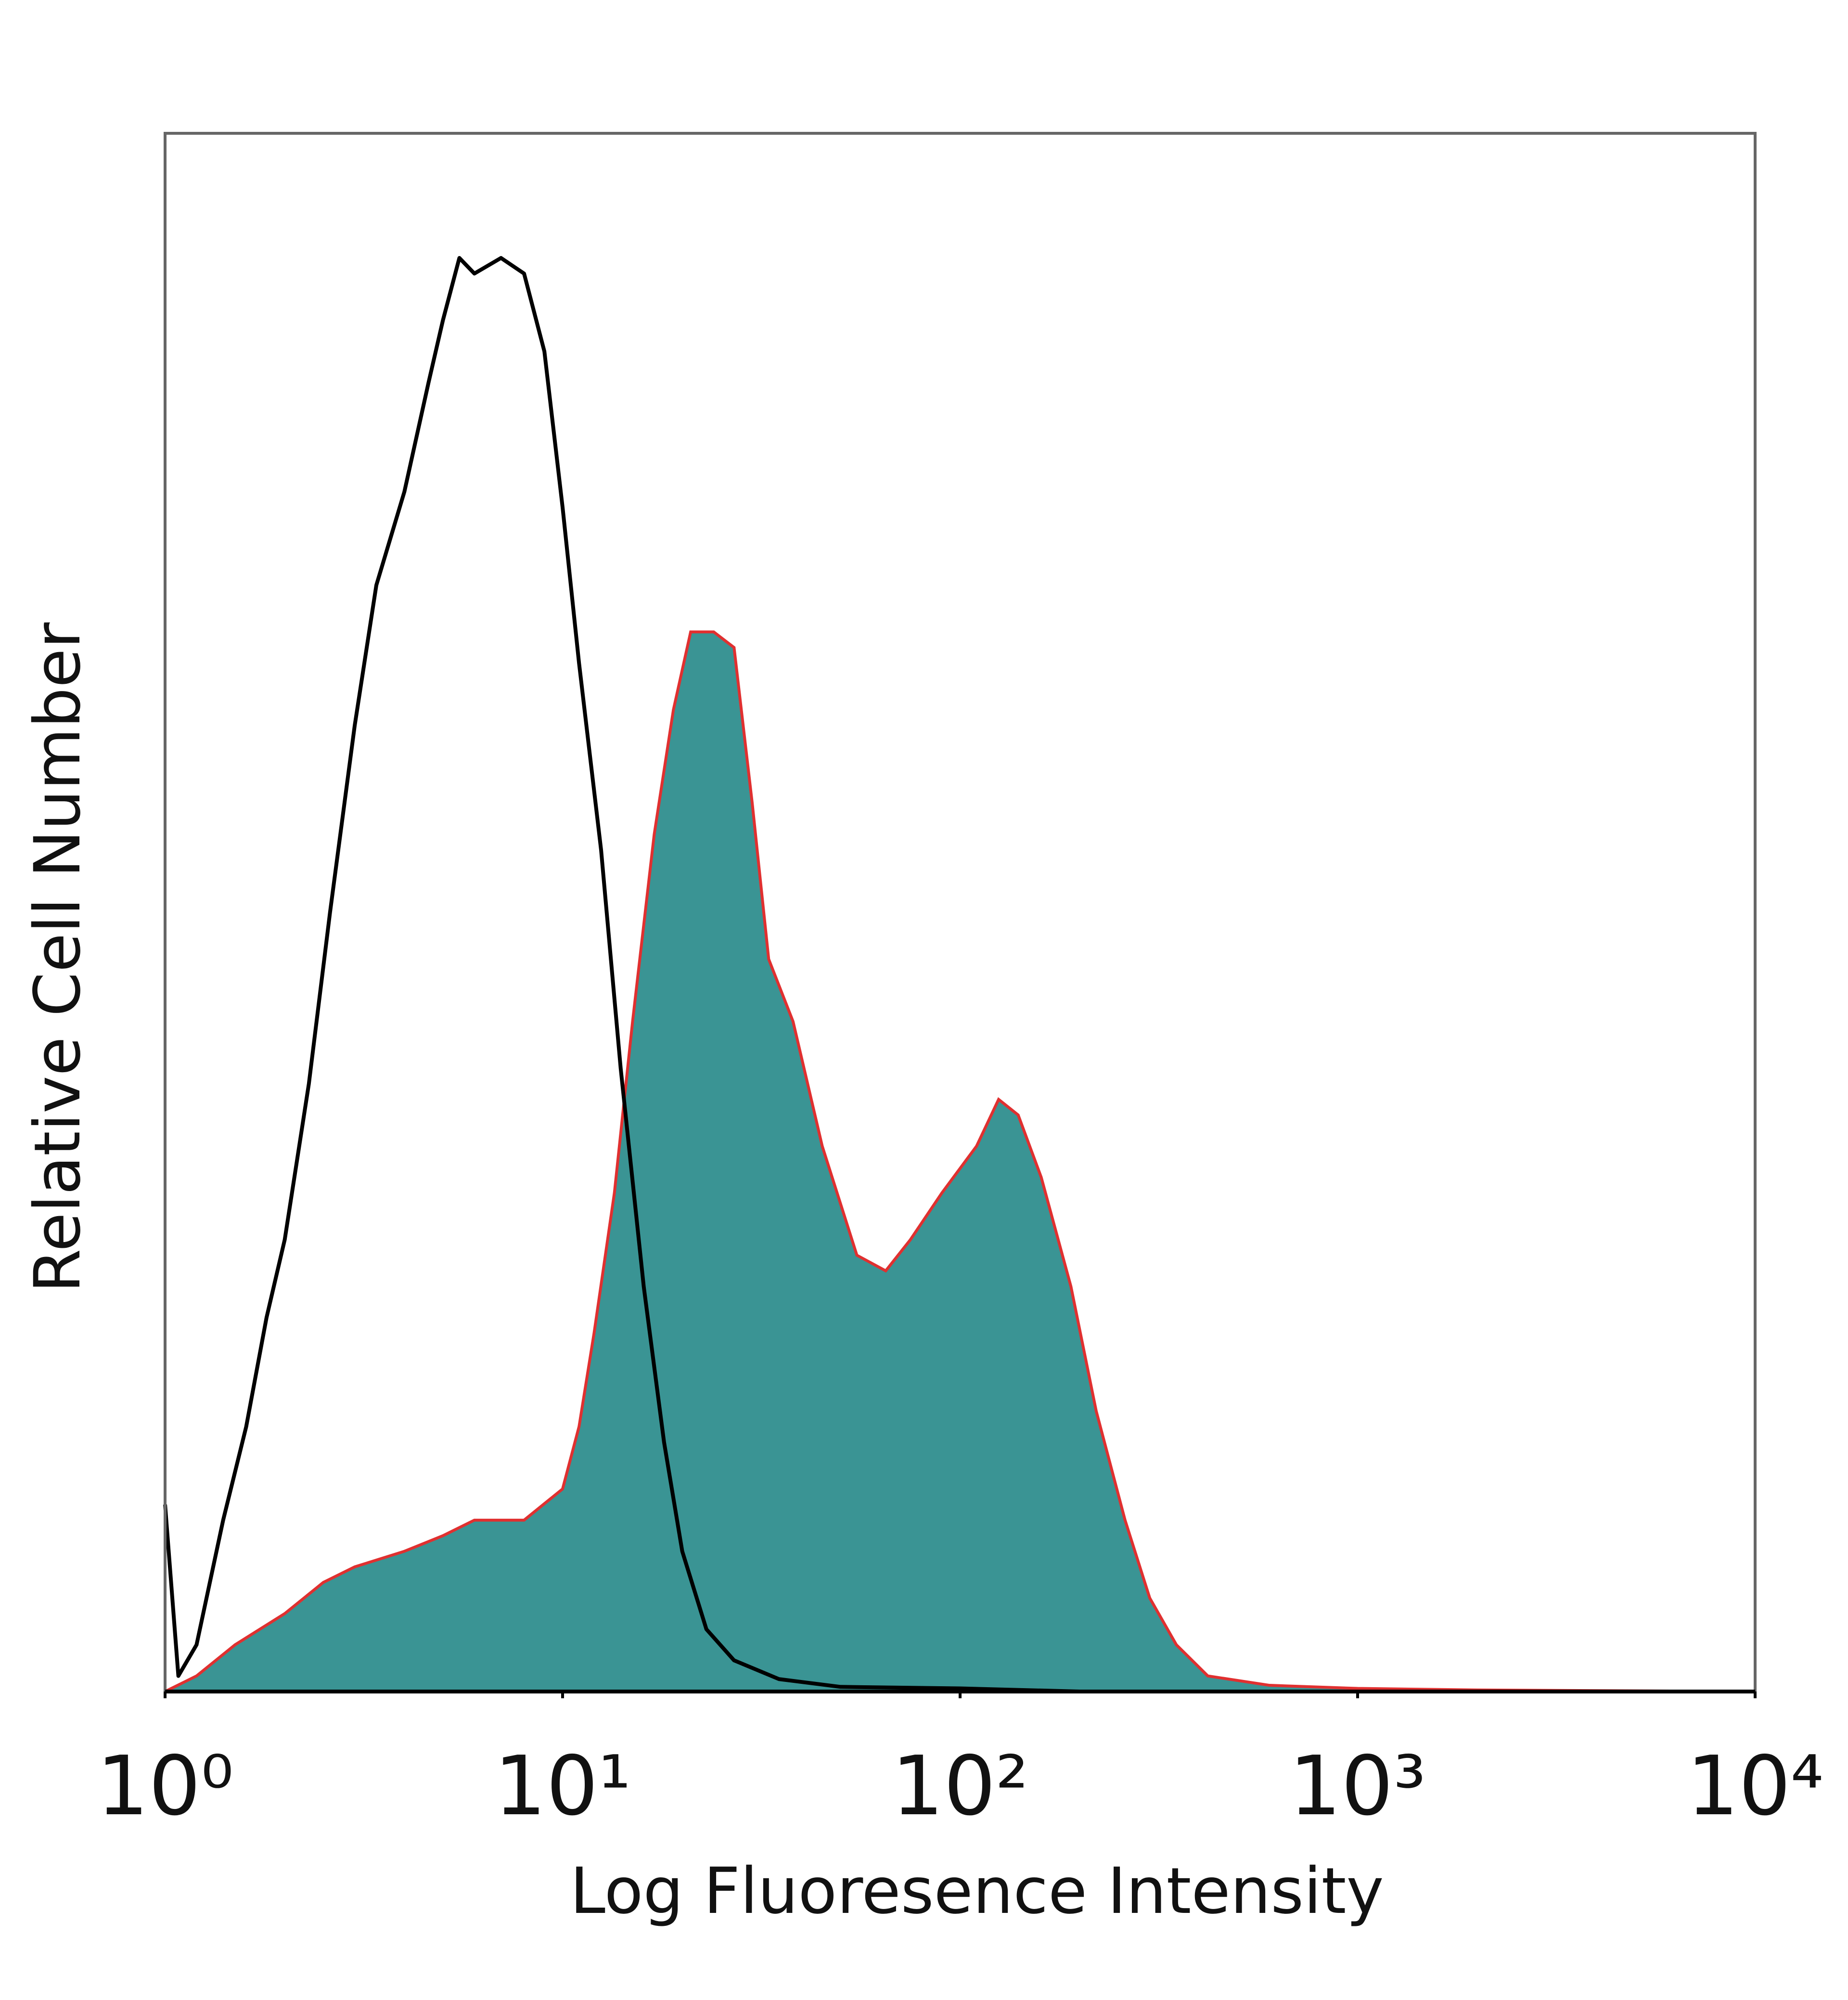 This screenshot has height=2000, width=1848. Describe the element at coordinates (562, 1786) in the screenshot. I see `x-tick-label: 10¹` at that location.